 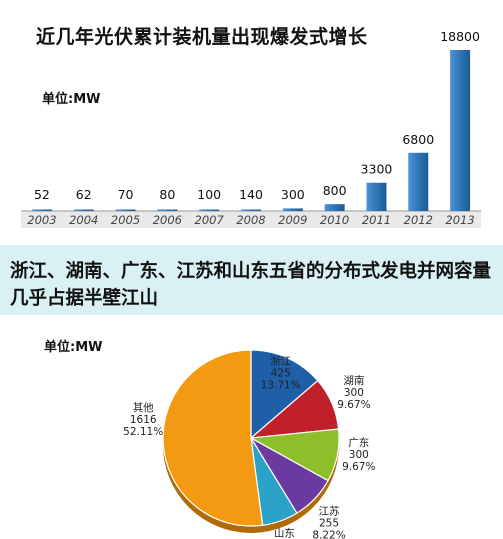 What do you see at coordinates (353, 405) in the screenshot?
I see `pie-label-湖南: 9.67%` at bounding box center [353, 405].